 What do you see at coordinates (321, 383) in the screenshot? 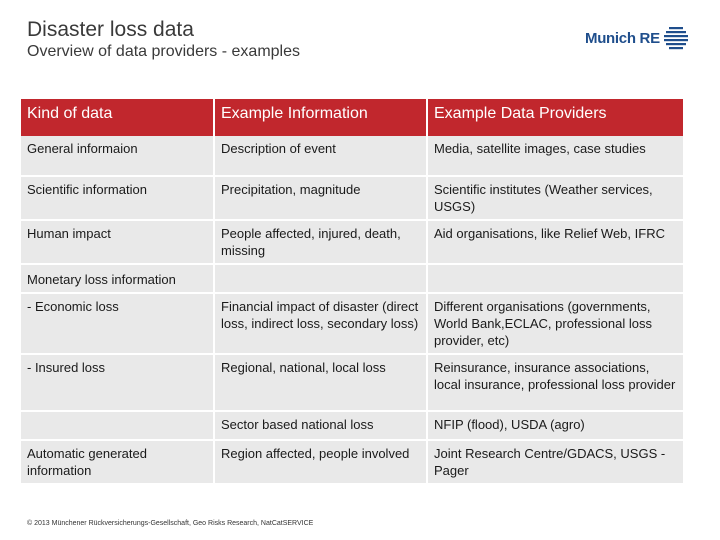
I see `cell-info: Regional, national, local loss` at bounding box center [321, 383].